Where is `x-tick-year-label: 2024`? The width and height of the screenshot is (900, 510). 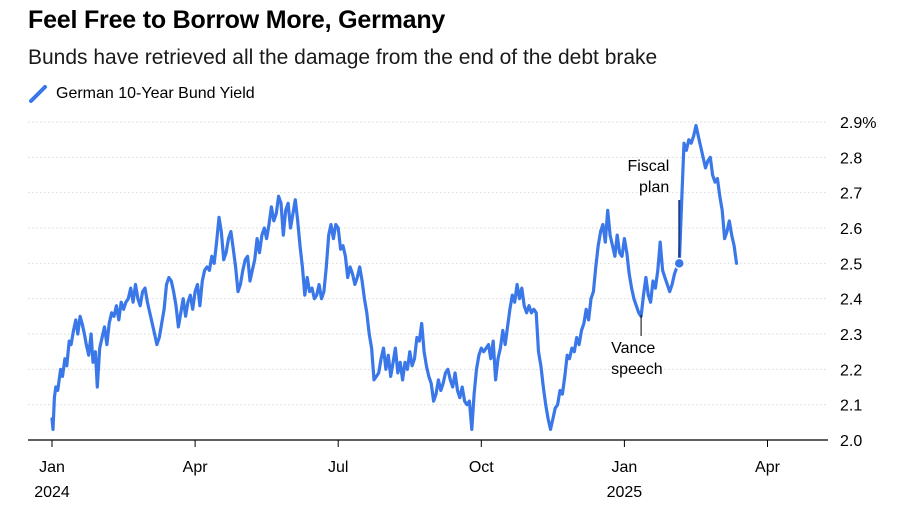 x-tick-year-label: 2024 is located at coordinates (52, 492).